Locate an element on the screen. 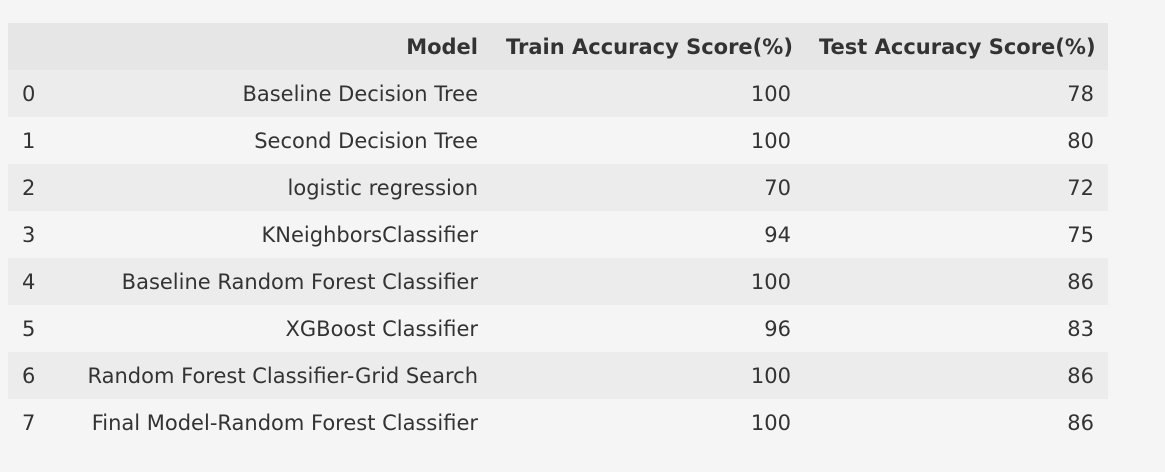  table-row: 1 Second Decision Tree 100 80 is located at coordinates (558, 140).